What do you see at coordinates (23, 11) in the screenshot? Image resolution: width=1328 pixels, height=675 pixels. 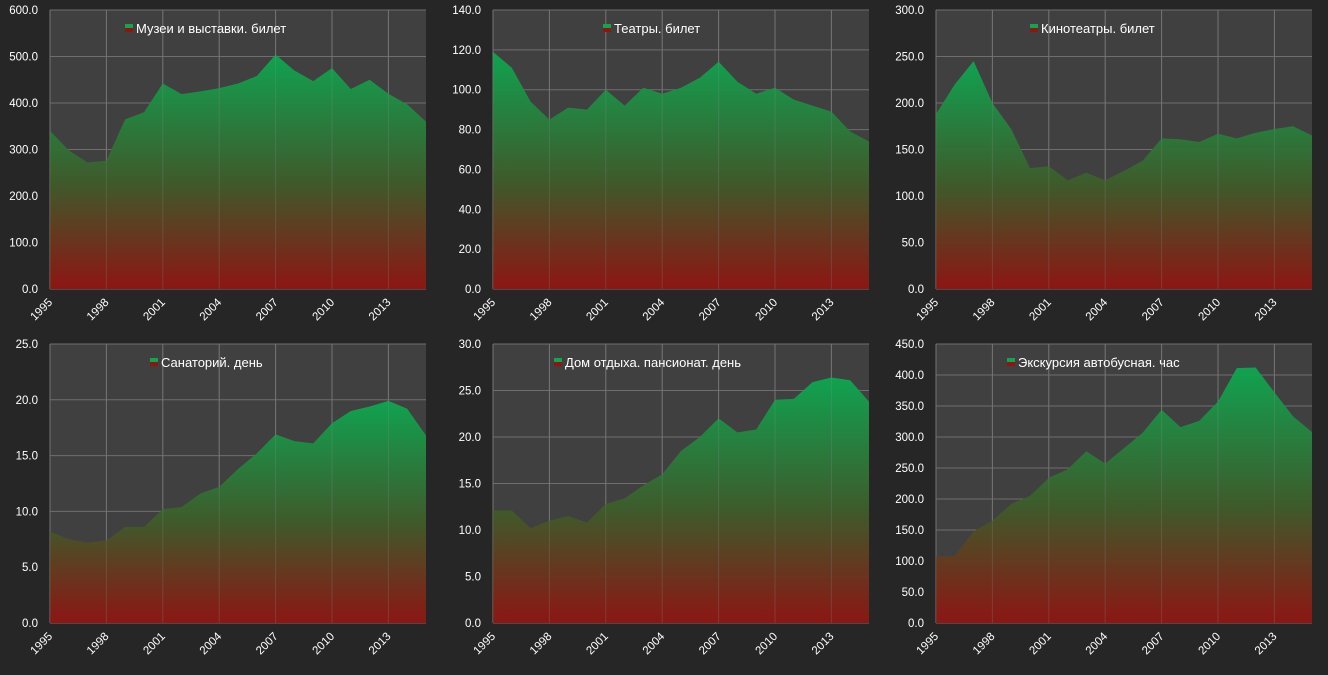 I see `y-tick-label: 600.0` at bounding box center [23, 11].